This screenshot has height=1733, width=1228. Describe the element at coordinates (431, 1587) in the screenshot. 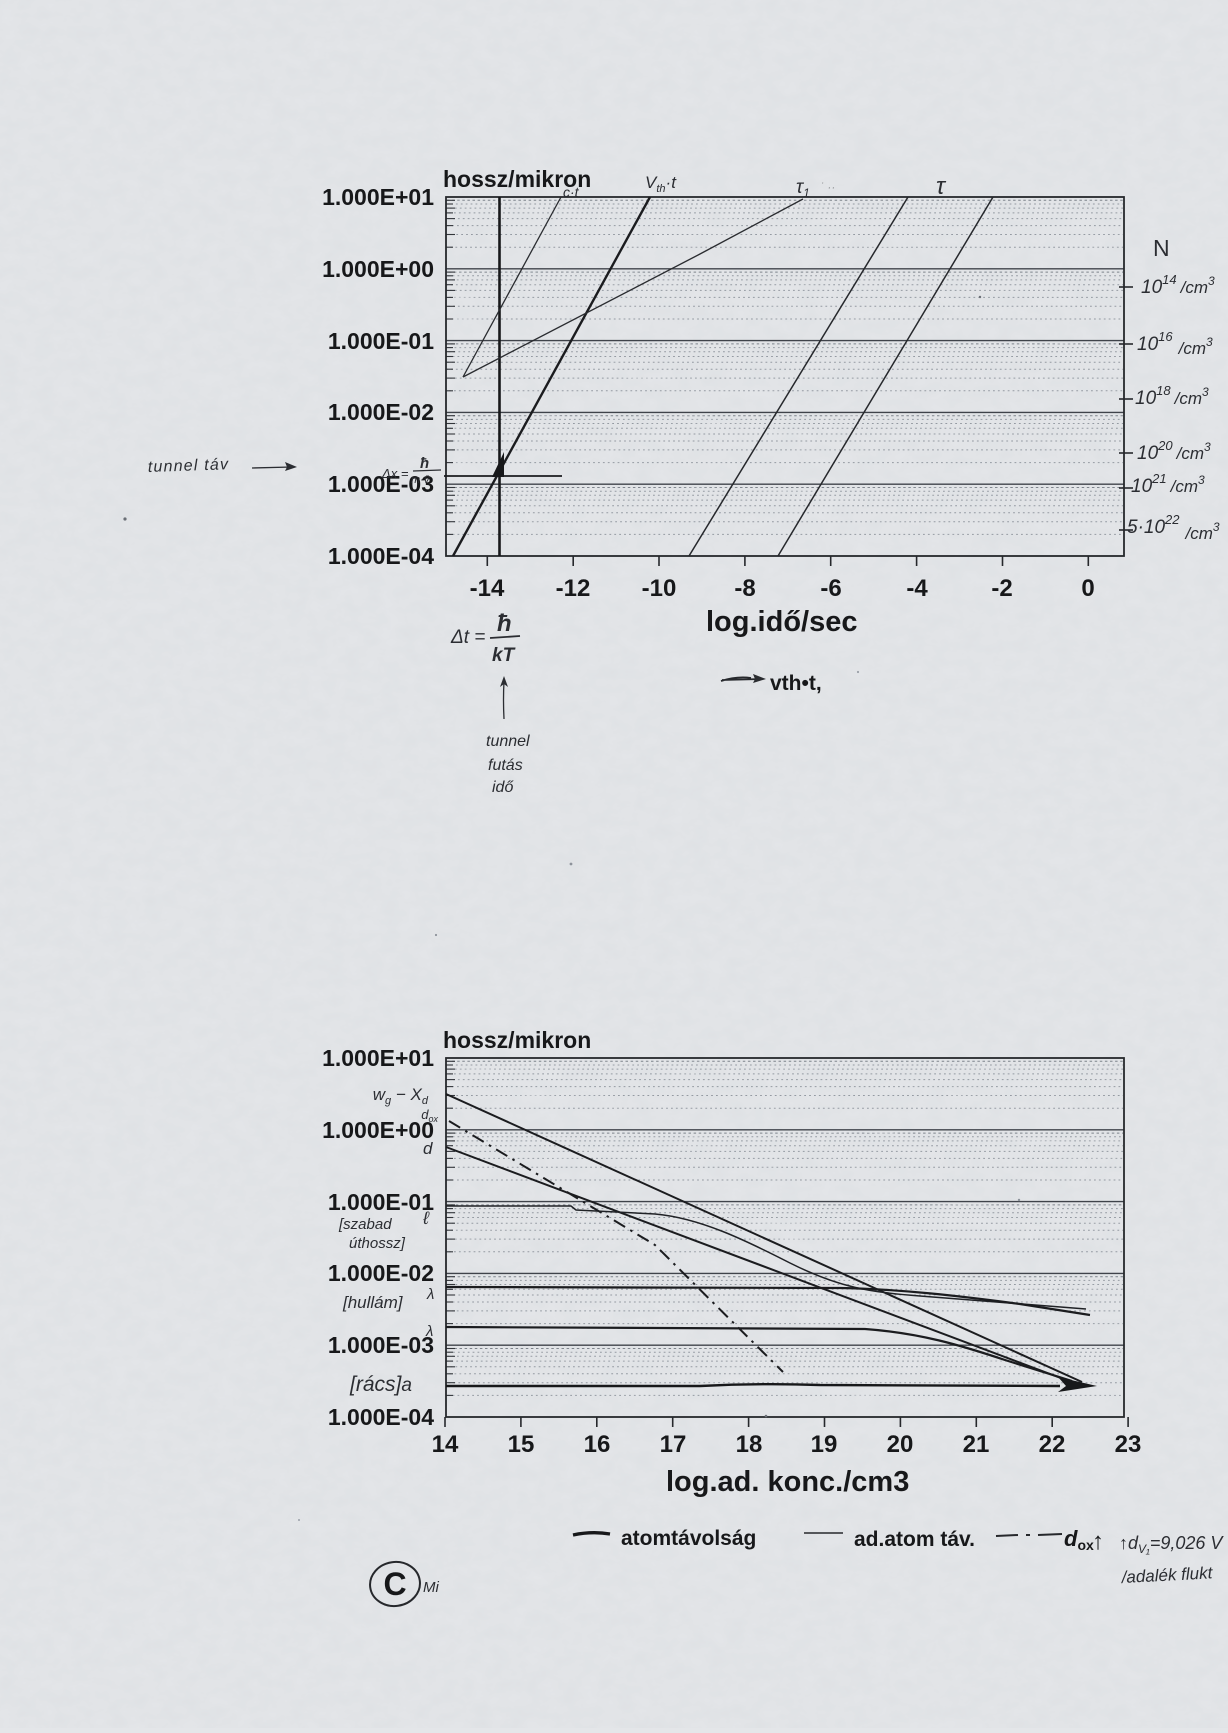

I see `svg-text: Mi` at that location.